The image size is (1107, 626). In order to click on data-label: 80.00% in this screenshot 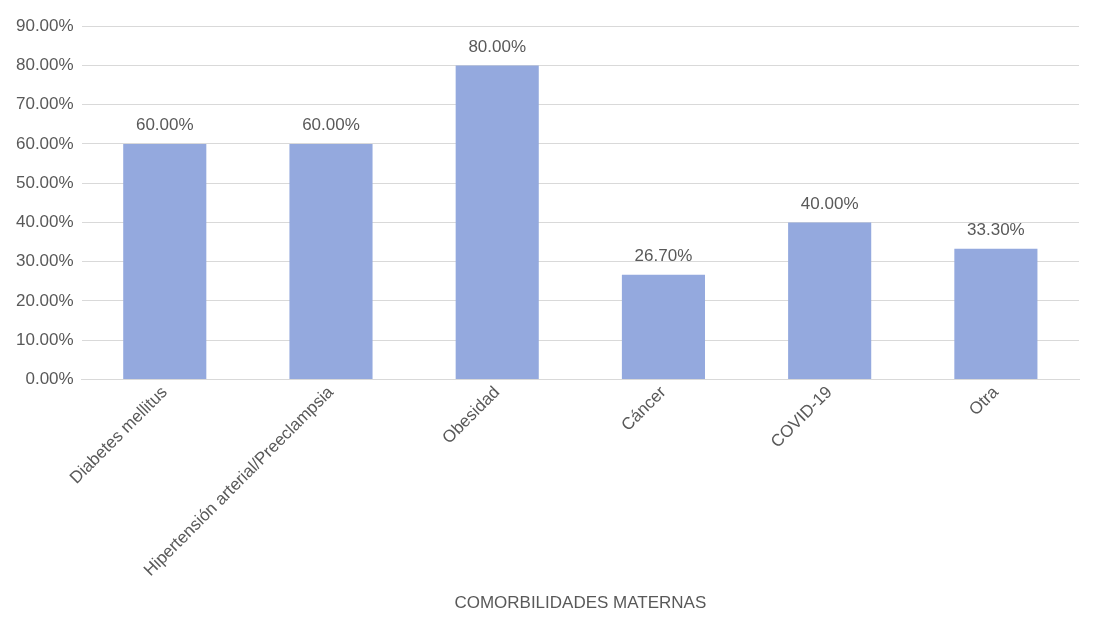, I will do `click(497, 46)`.